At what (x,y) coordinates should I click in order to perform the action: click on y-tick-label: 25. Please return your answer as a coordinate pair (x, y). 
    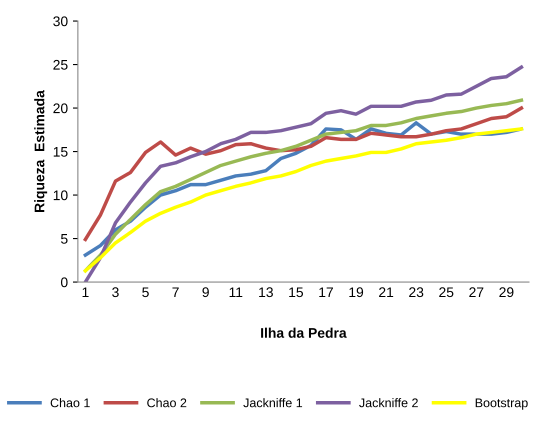
    Looking at the image, I should click on (60, 65).